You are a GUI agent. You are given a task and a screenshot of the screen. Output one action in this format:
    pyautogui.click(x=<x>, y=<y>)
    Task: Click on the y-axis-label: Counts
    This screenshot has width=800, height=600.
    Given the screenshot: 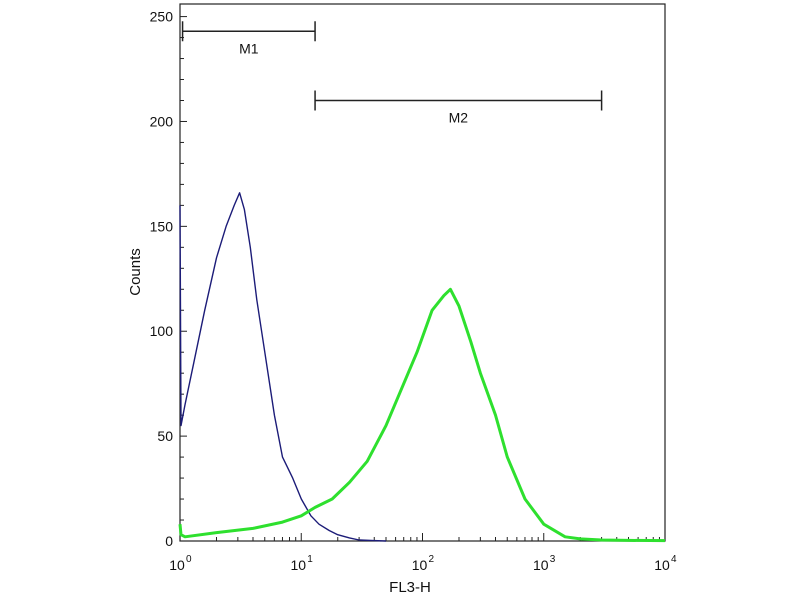 What is the action you would take?
    pyautogui.click(x=135, y=272)
    